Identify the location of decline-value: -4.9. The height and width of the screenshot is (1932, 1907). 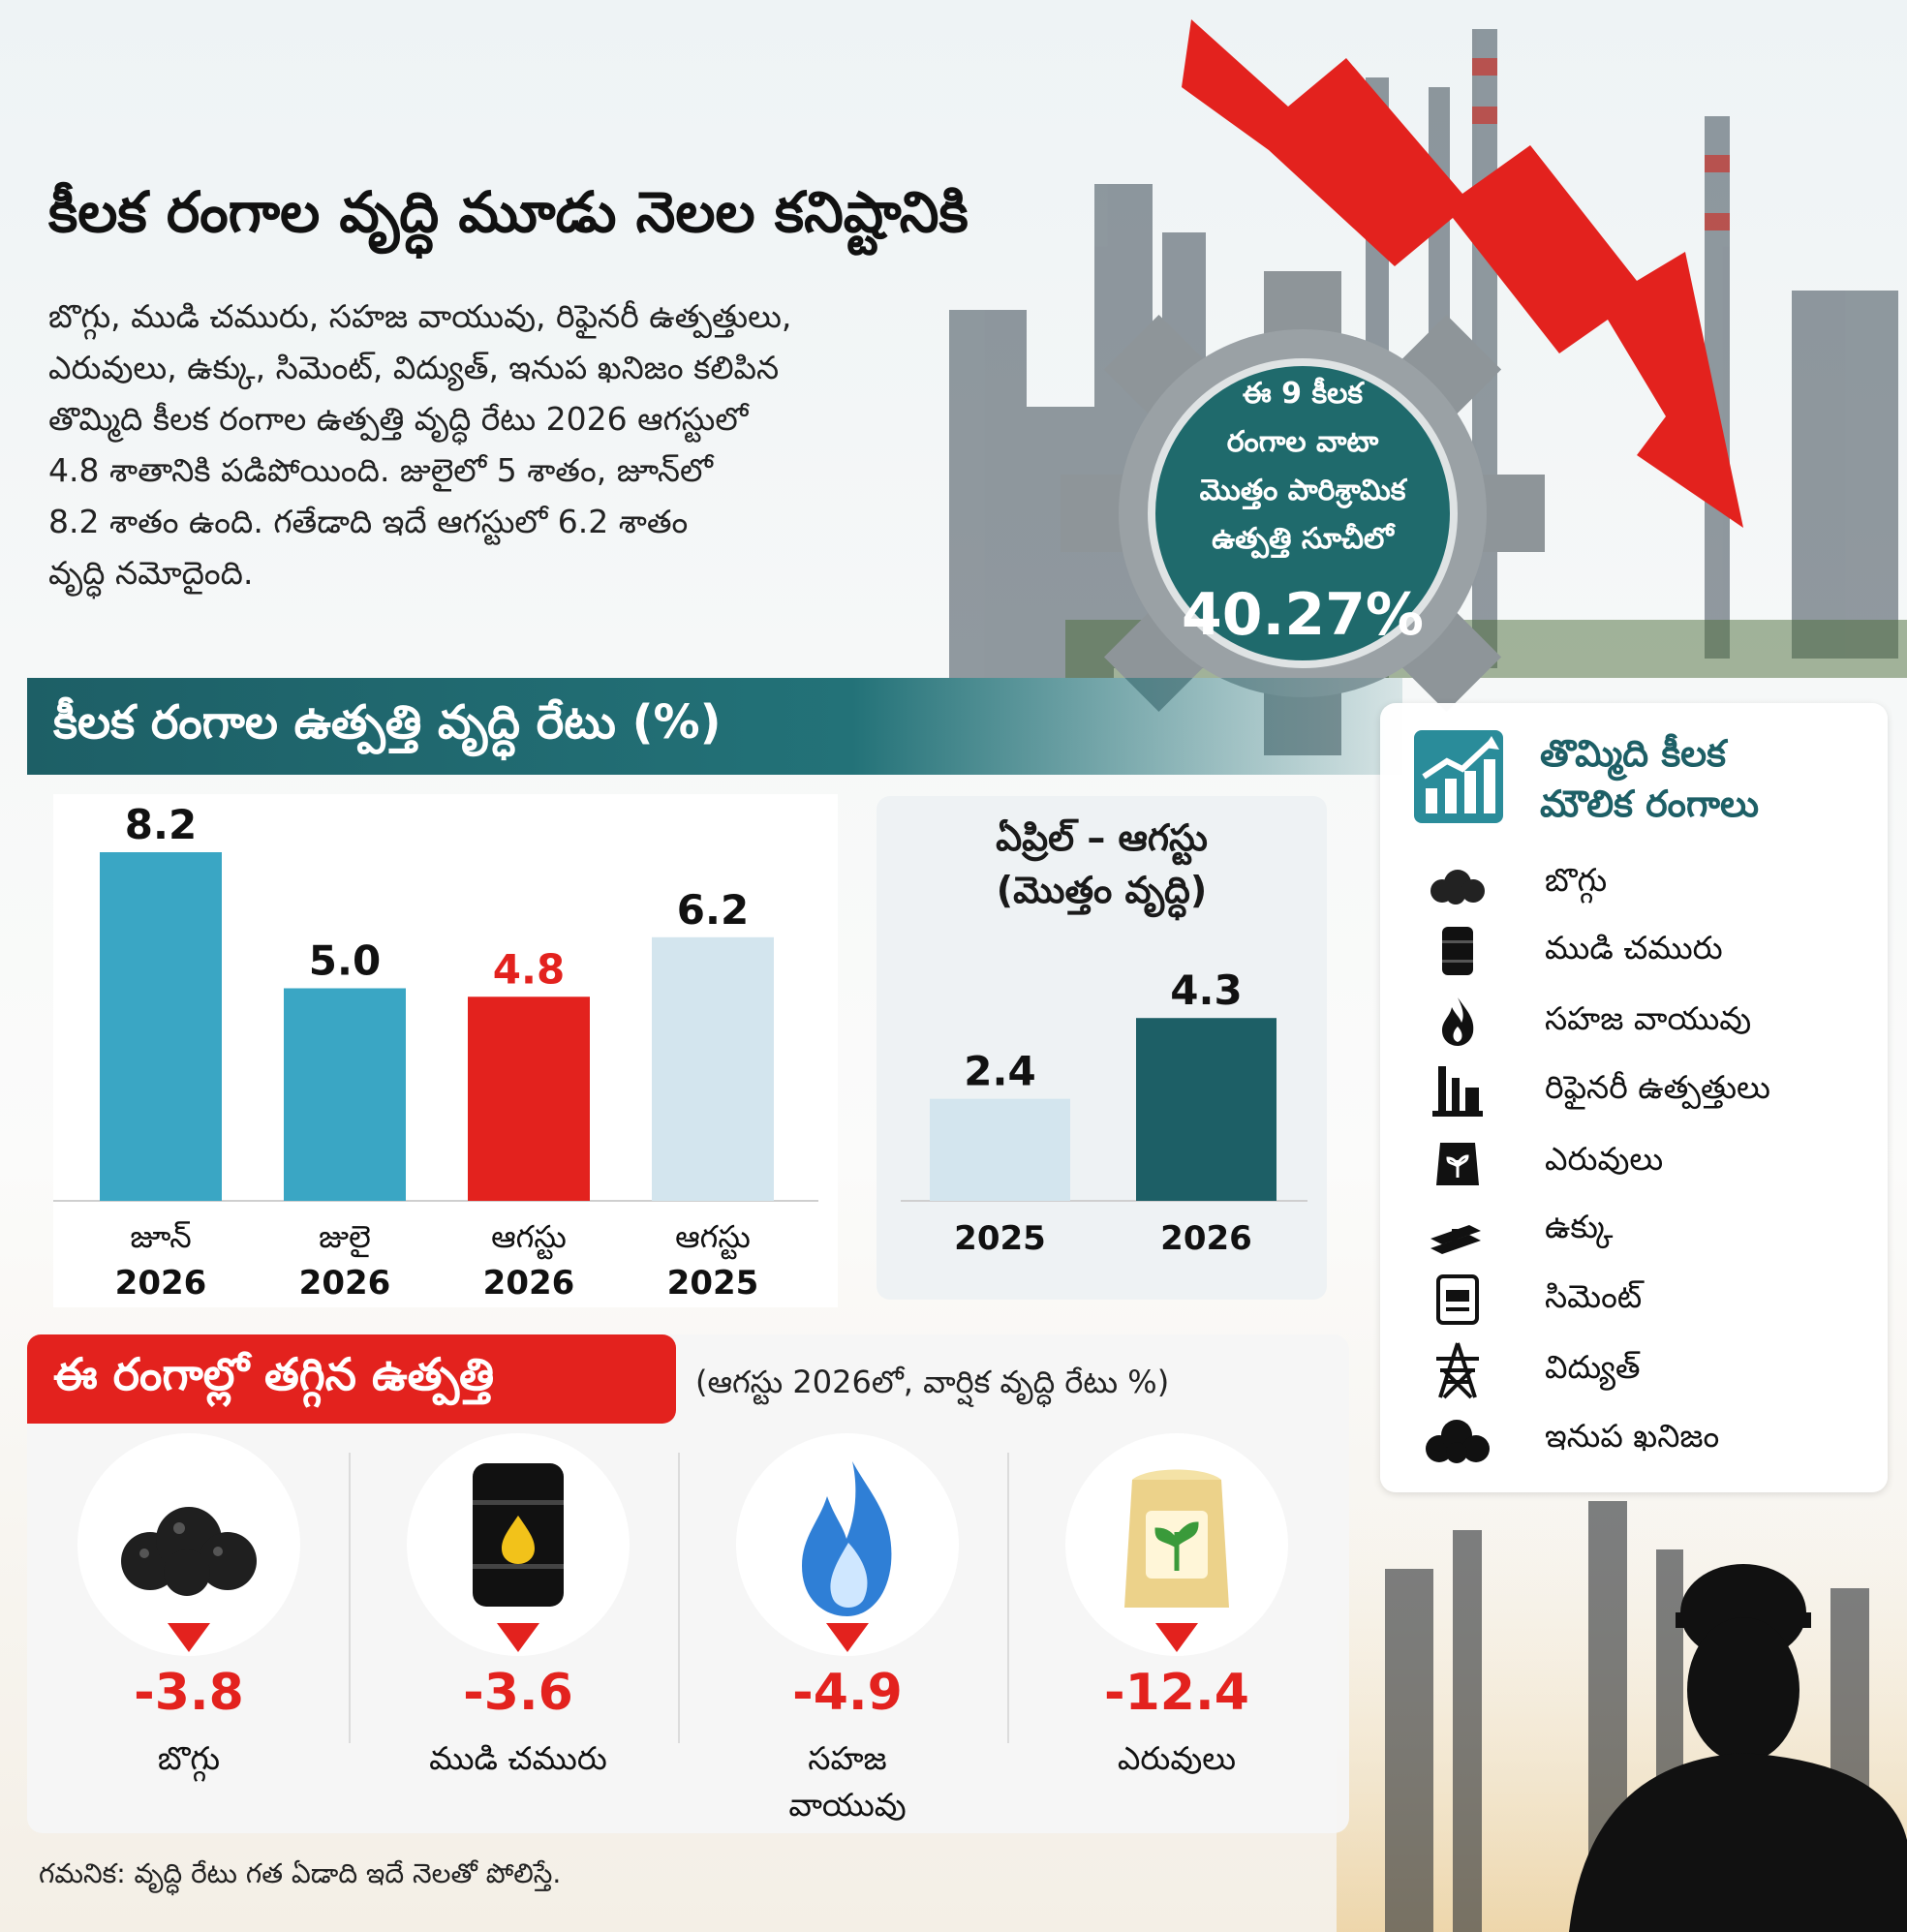
(847, 1693).